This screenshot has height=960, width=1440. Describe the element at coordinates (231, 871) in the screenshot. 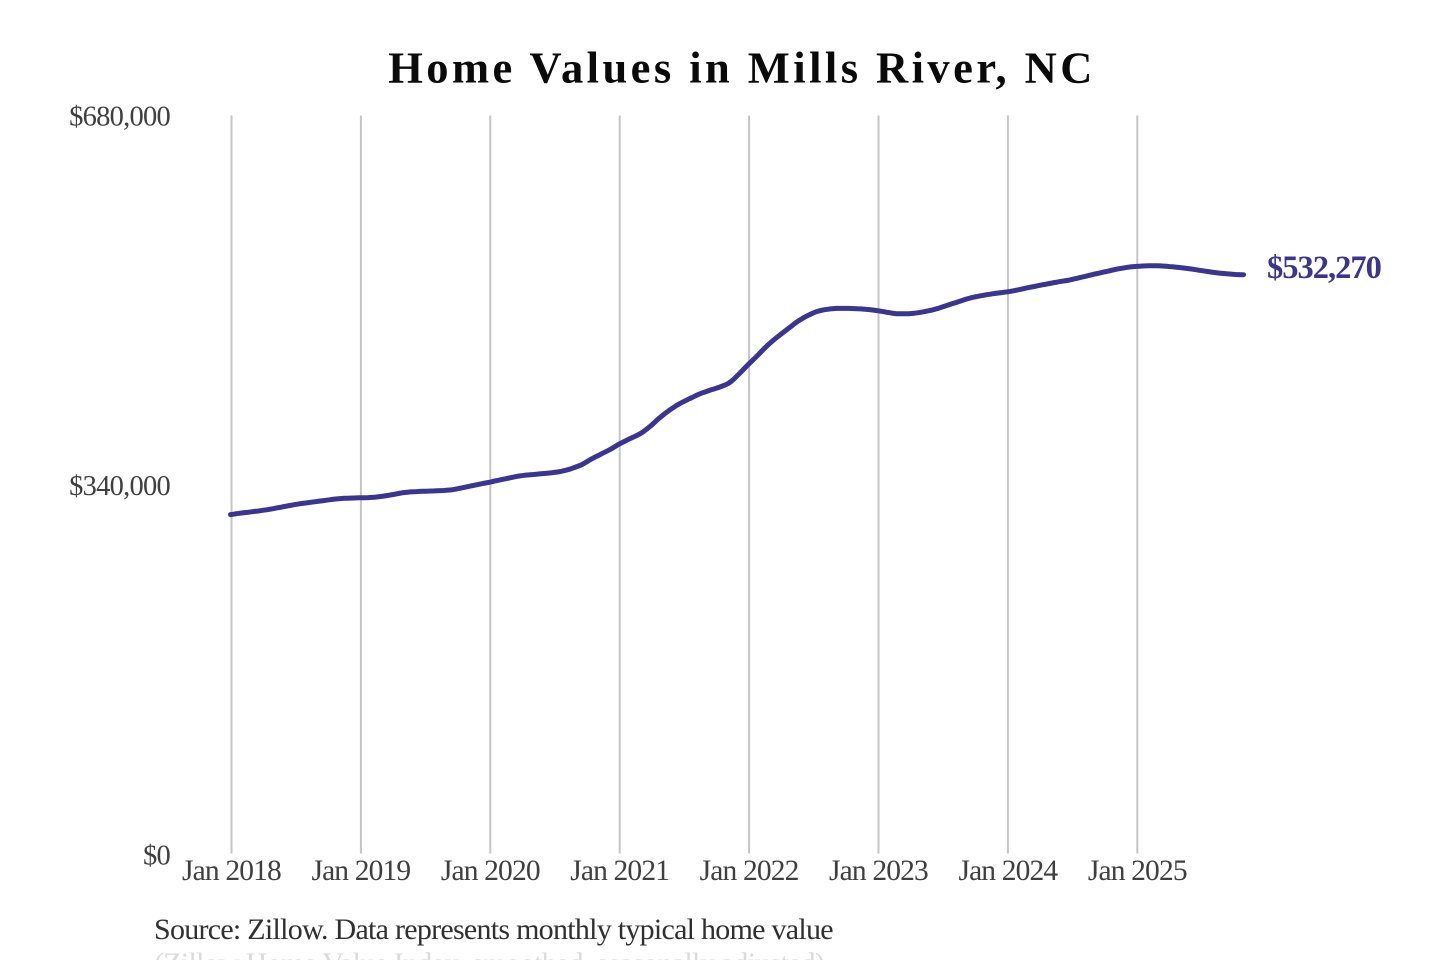

I see `svg-text: Jan 2018` at that location.